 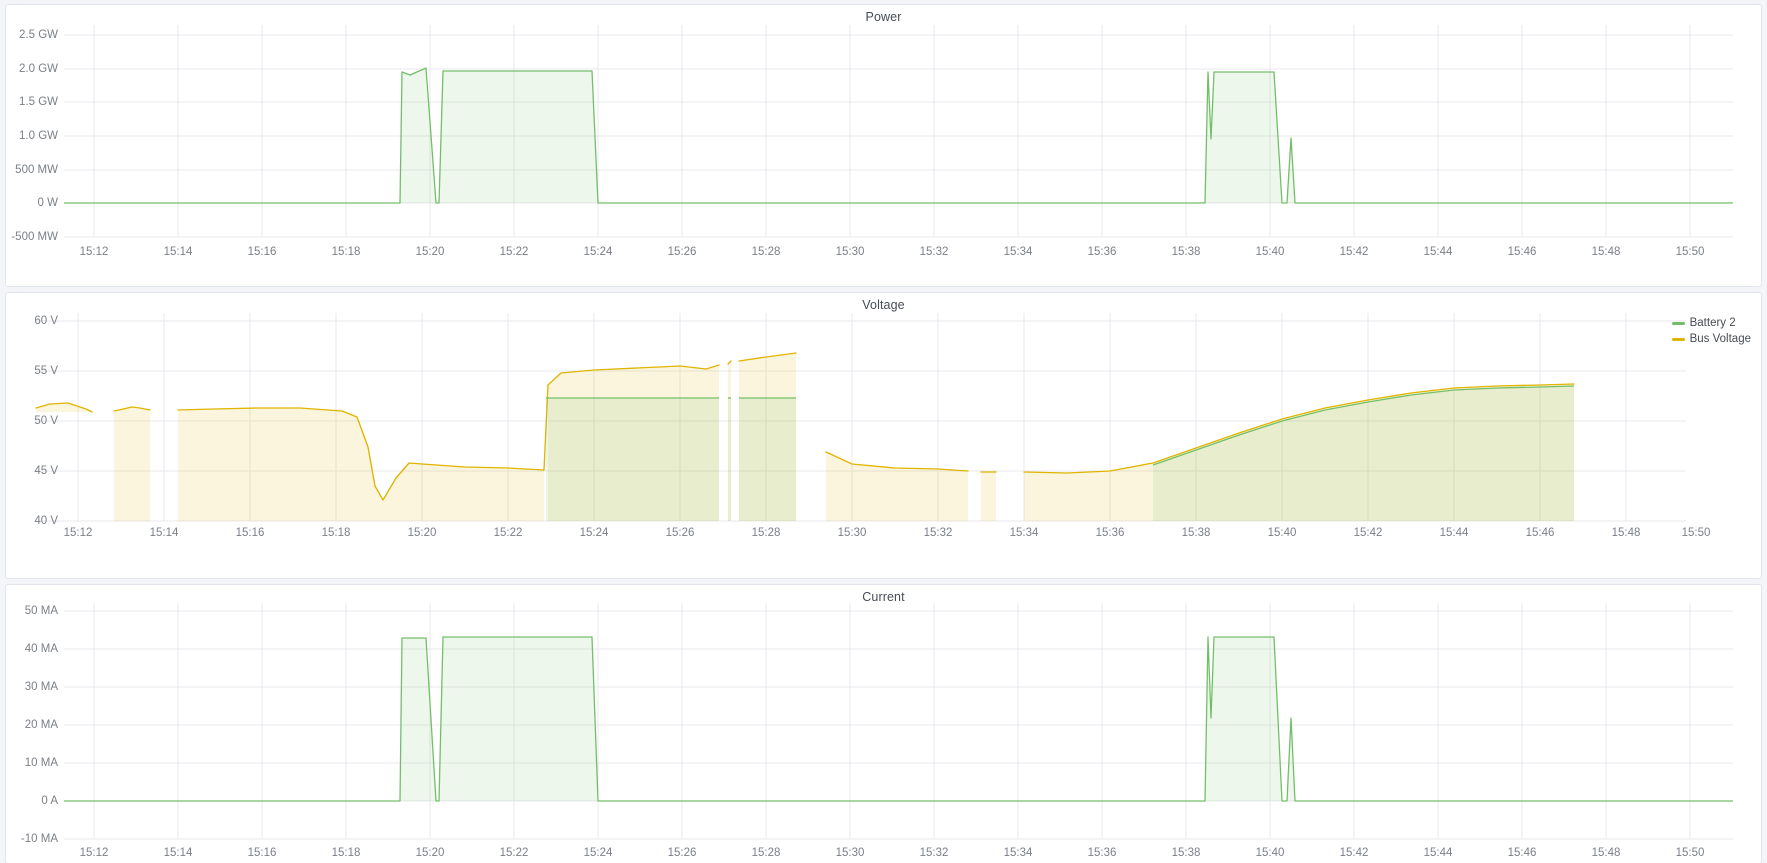 I want to click on power-series-area, so click(x=898, y=135).